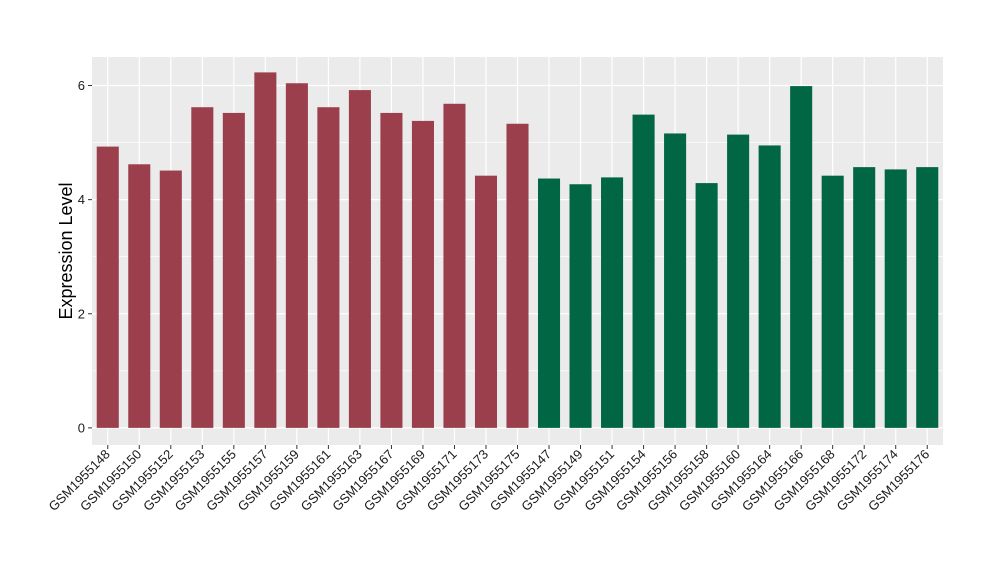 The image size is (1000, 580). What do you see at coordinates (895, 298) in the screenshot?
I see `bar-GSM1955174` at bounding box center [895, 298].